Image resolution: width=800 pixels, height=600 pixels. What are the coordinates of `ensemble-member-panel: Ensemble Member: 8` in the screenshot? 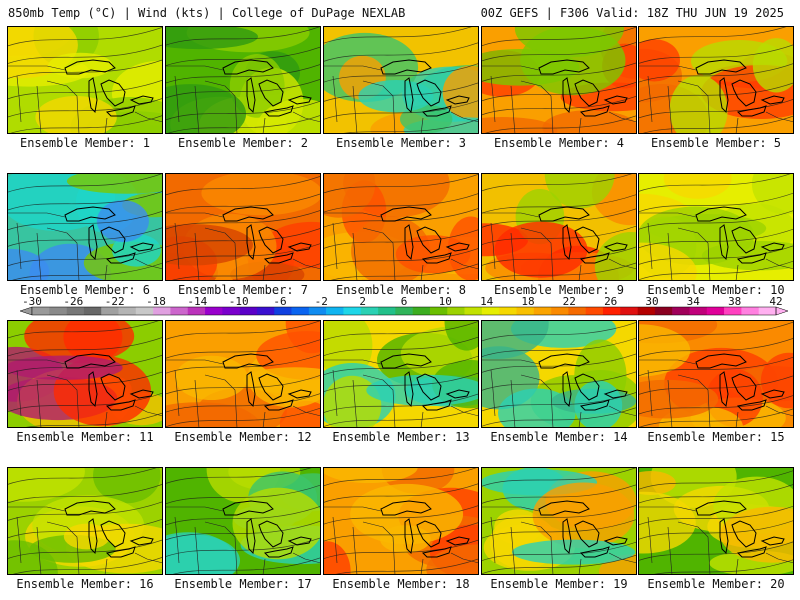 It's located at (401, 235).